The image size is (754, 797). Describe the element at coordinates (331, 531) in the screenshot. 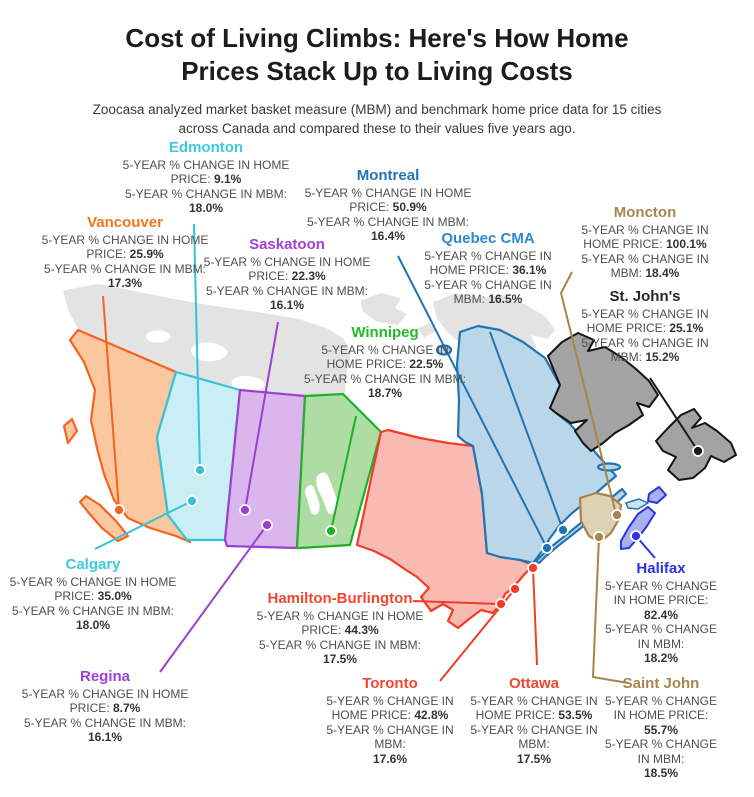

I see `city-dot-winnipeg` at that location.